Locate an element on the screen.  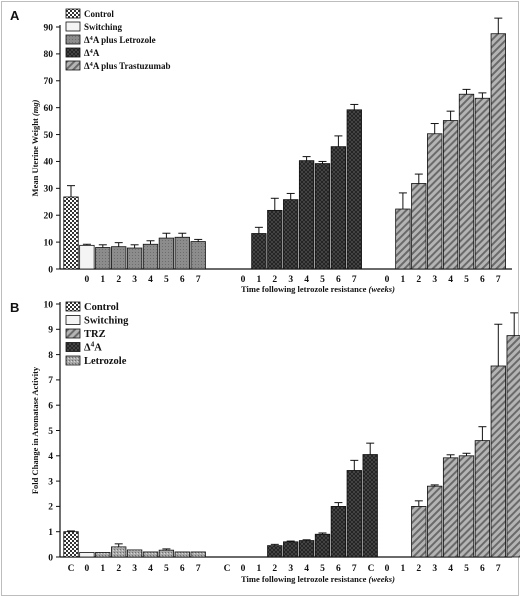
panel-b-y-tick-label: 5 is located at coordinates (50, 432).